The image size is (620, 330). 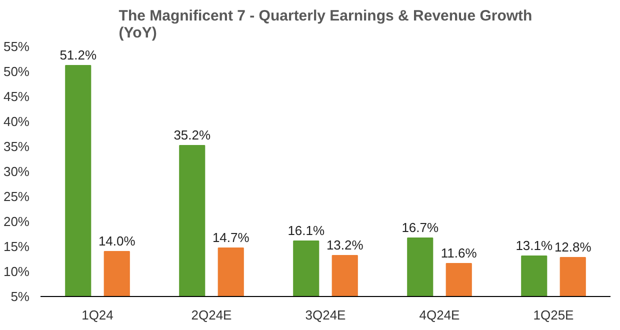 What do you see at coordinates (16, 146) in the screenshot?
I see `y-tick-label: 35%` at bounding box center [16, 146].